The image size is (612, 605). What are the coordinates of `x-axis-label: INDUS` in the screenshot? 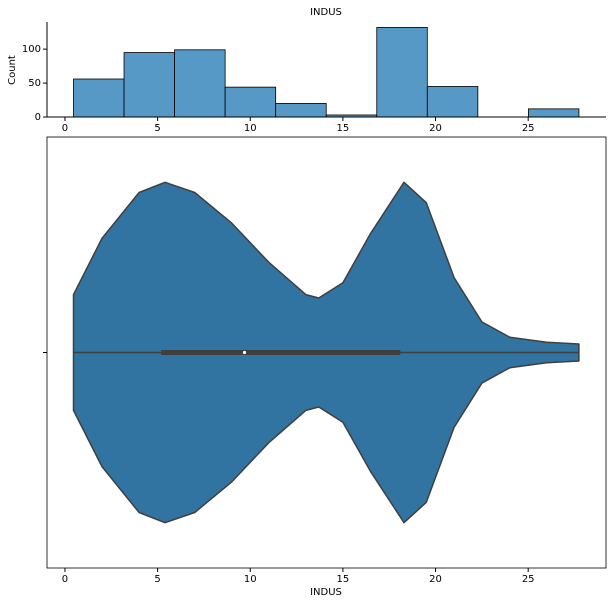 It's located at (326, 592).